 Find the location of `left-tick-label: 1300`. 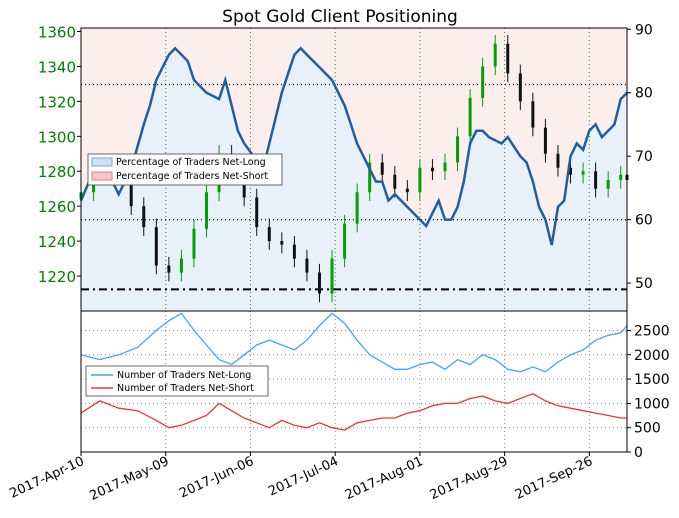

left-tick-label: 1300 is located at coordinates (57, 137).